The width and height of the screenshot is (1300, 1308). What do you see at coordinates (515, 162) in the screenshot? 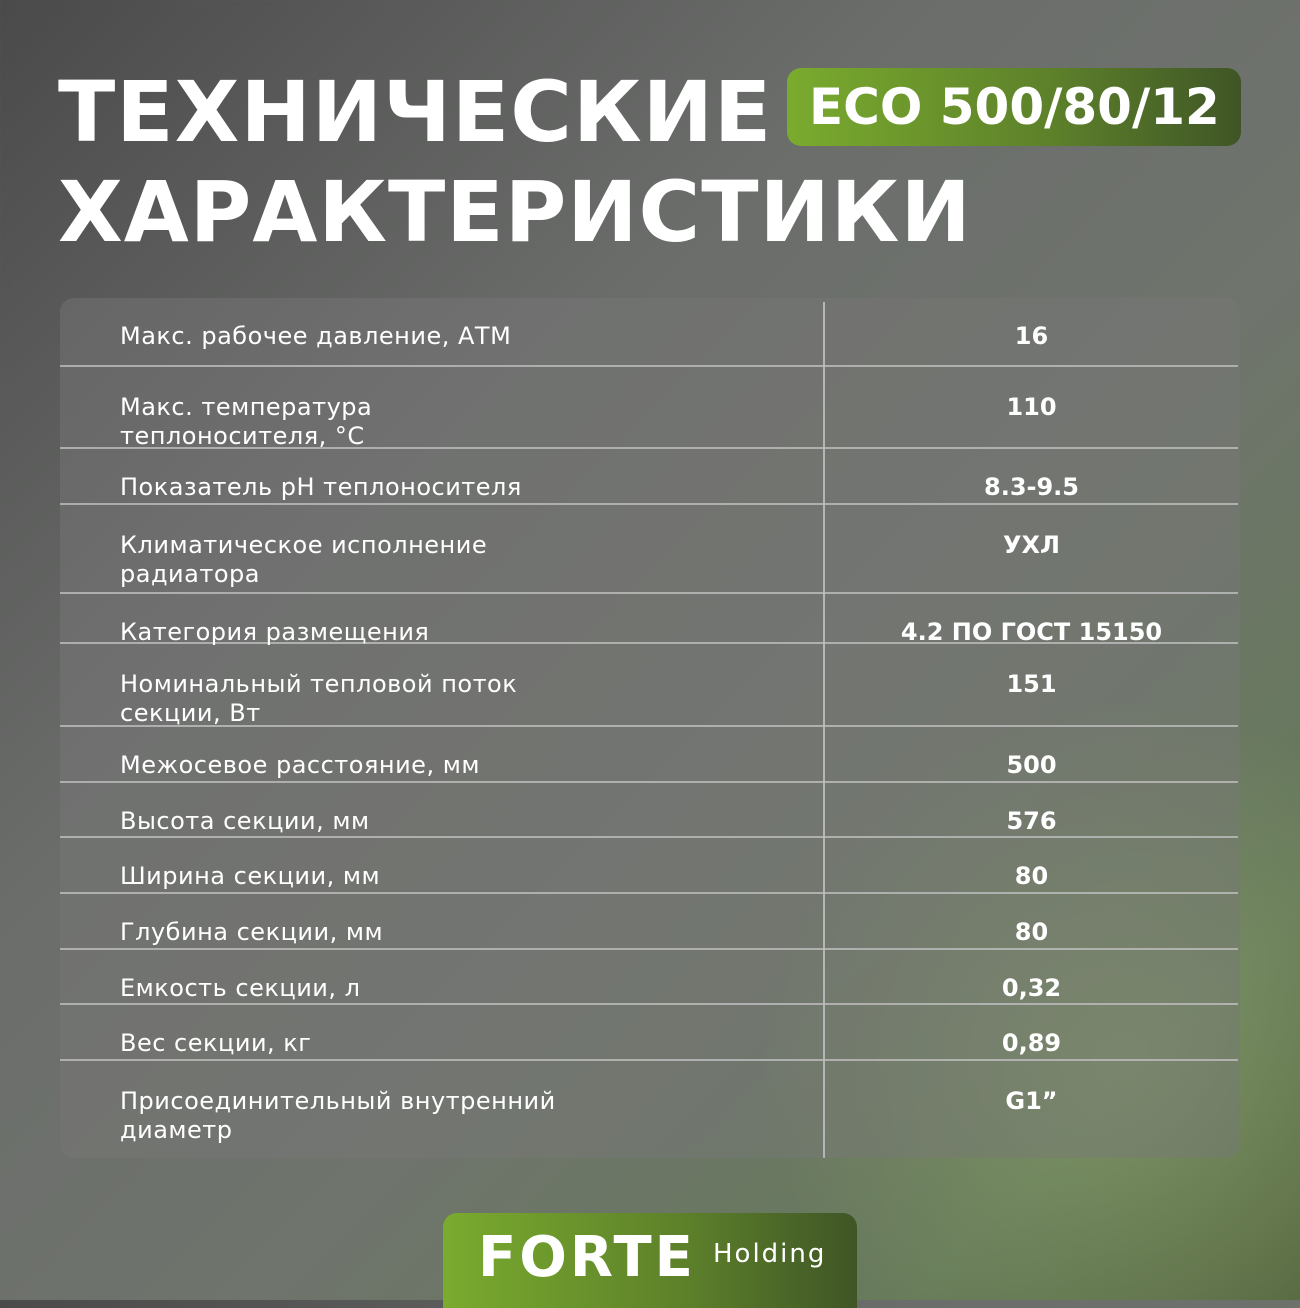
I see `page-title: ТЕХНИЧЕСКИЕ ХАРАКТЕРИСТИКИ` at bounding box center [515, 162].